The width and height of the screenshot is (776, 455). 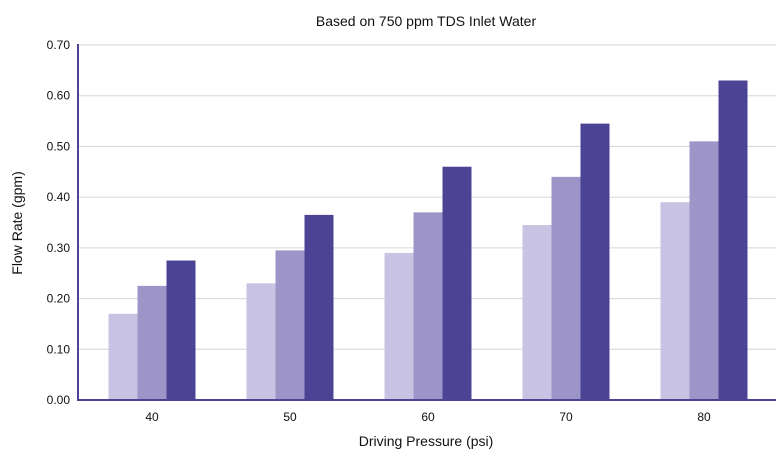 What do you see at coordinates (59, 96) in the screenshot?
I see `y-tick-label: 0.60` at bounding box center [59, 96].